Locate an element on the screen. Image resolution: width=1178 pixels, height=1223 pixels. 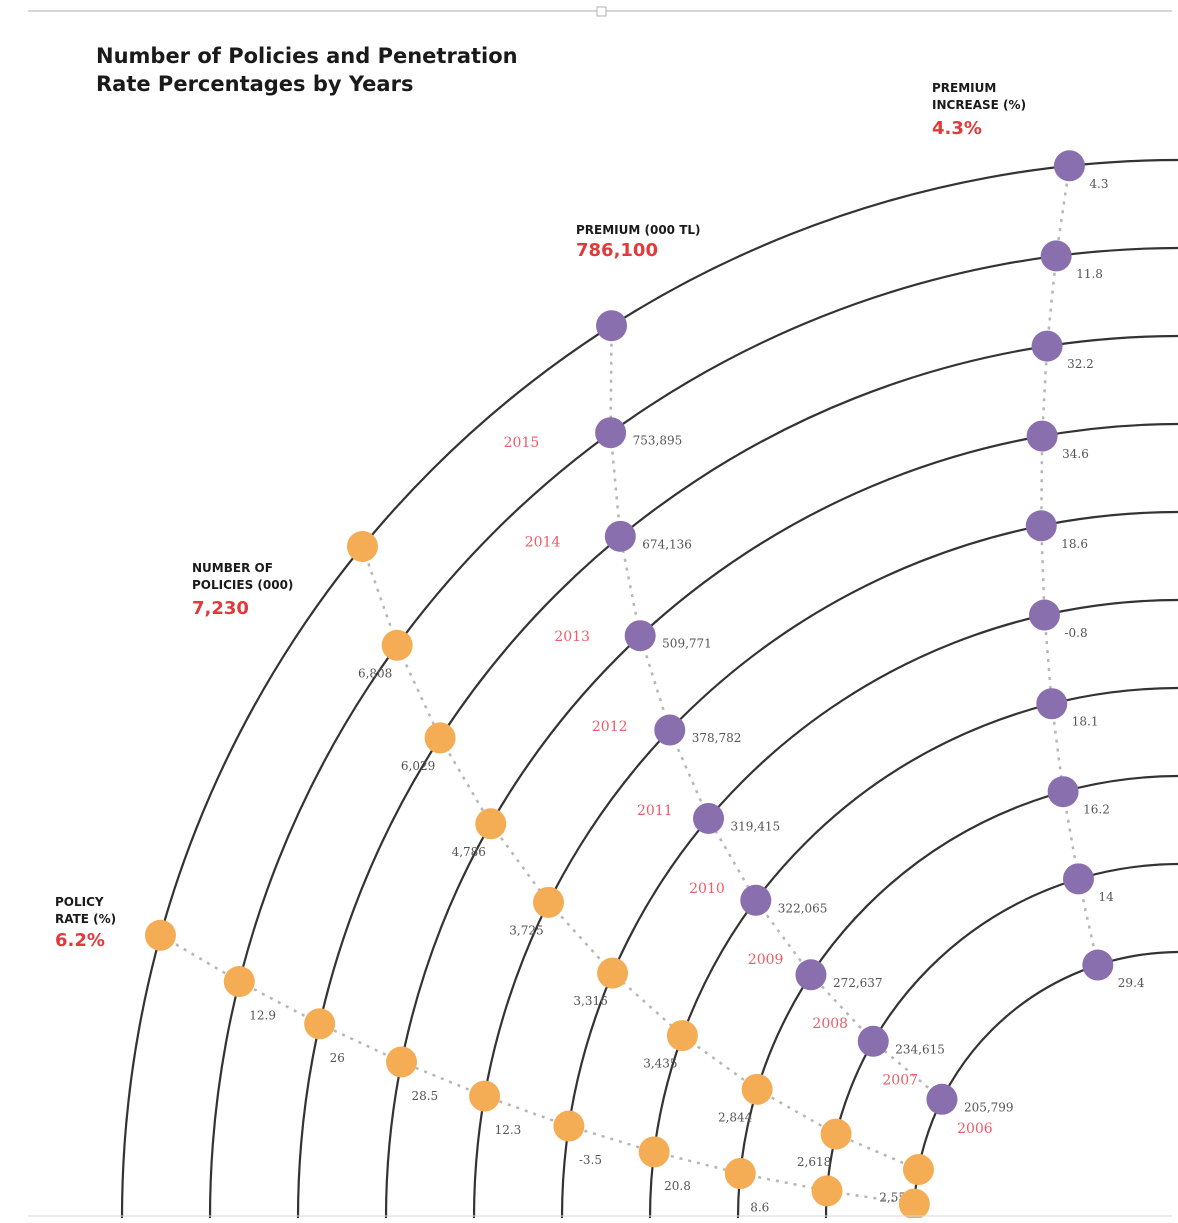
policies-label: NUMBER OF POLICIES (000) is located at coordinates (242, 577).